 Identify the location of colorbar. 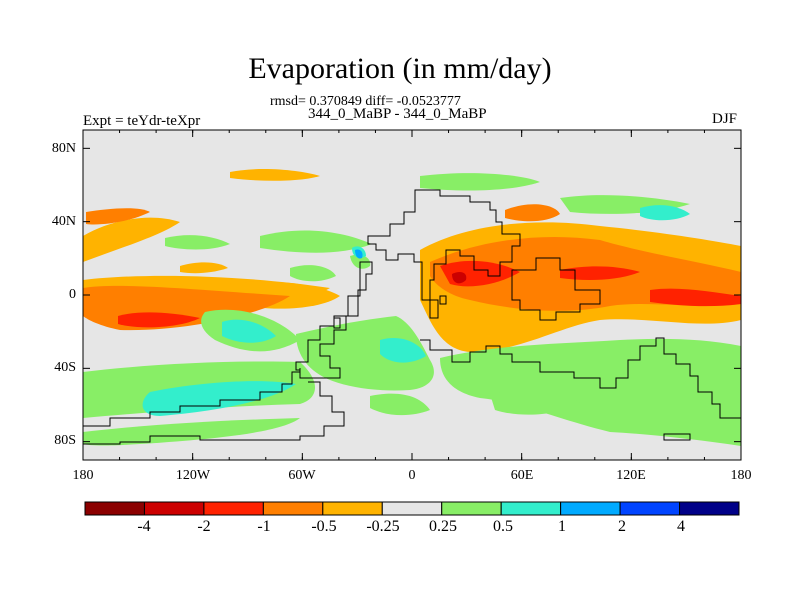
(412, 508).